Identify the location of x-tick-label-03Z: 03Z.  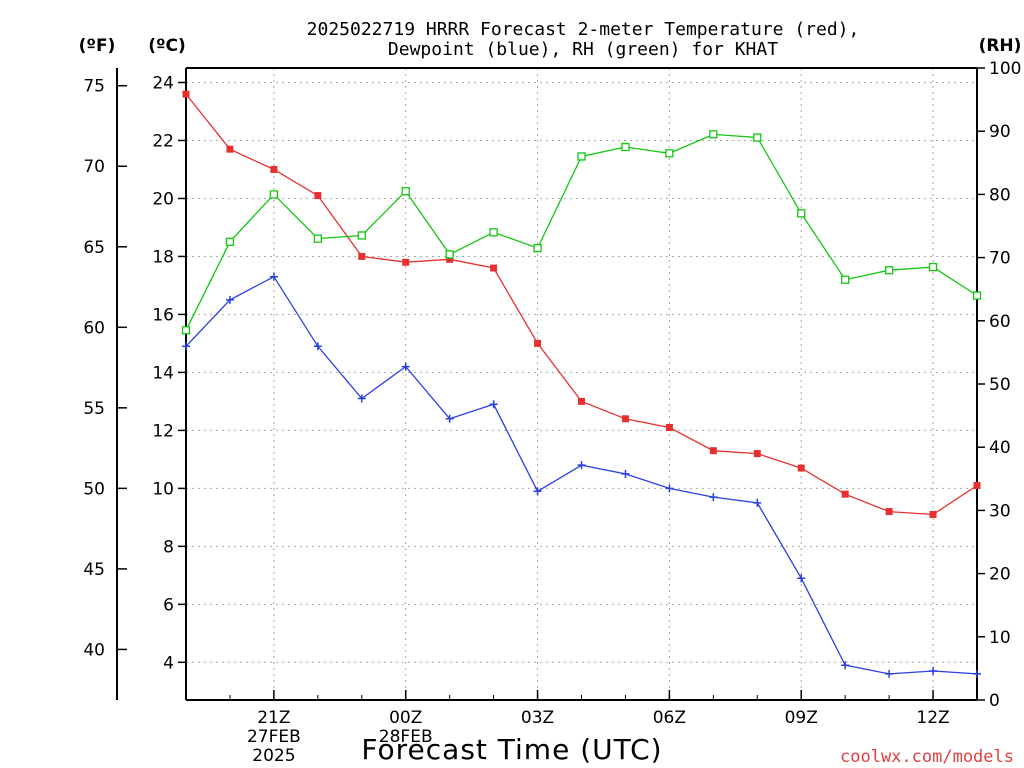
(537, 718).